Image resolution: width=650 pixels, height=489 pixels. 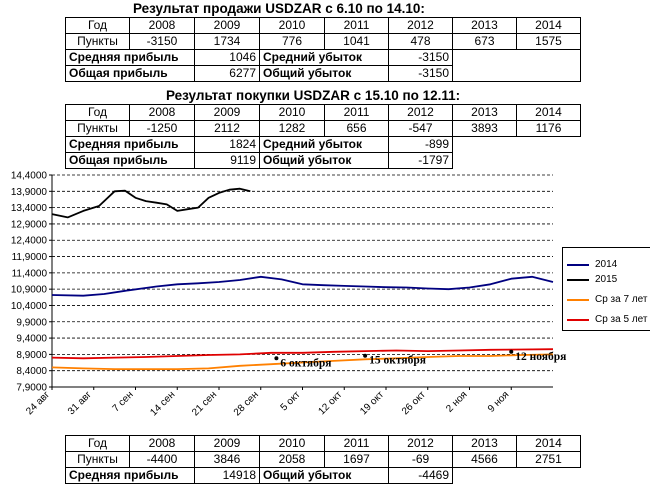 What do you see at coordinates (292, 25) in the screenshot?
I see `sell-year-cell: 2010` at bounding box center [292, 25].